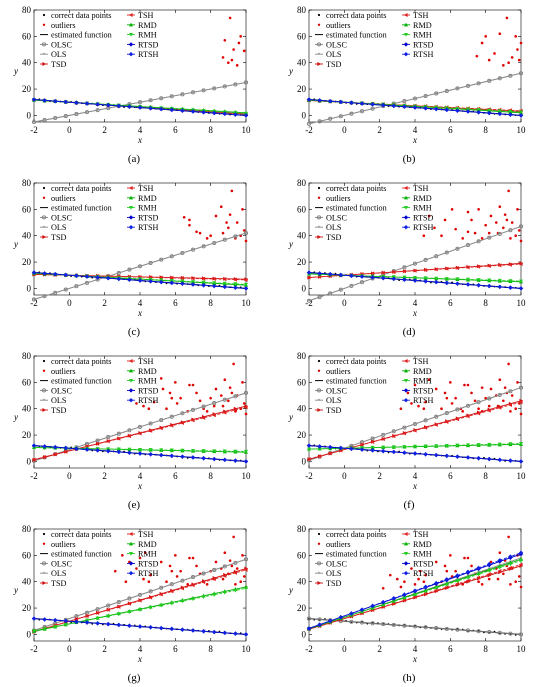 This screenshot has width=550, height=687. I want to click on legend-tsd-label: TSD, so click(334, 410).